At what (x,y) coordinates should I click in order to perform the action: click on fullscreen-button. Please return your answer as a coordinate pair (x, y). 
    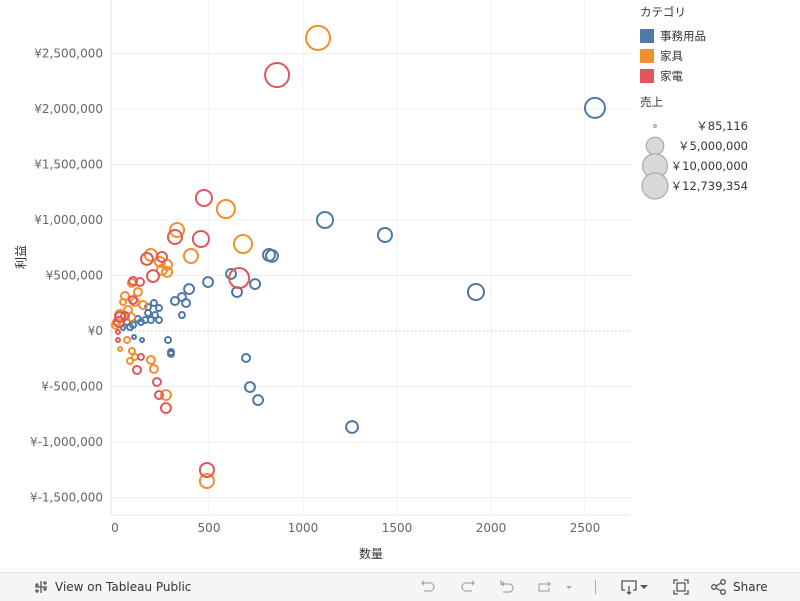
    Looking at the image, I should click on (681, 587).